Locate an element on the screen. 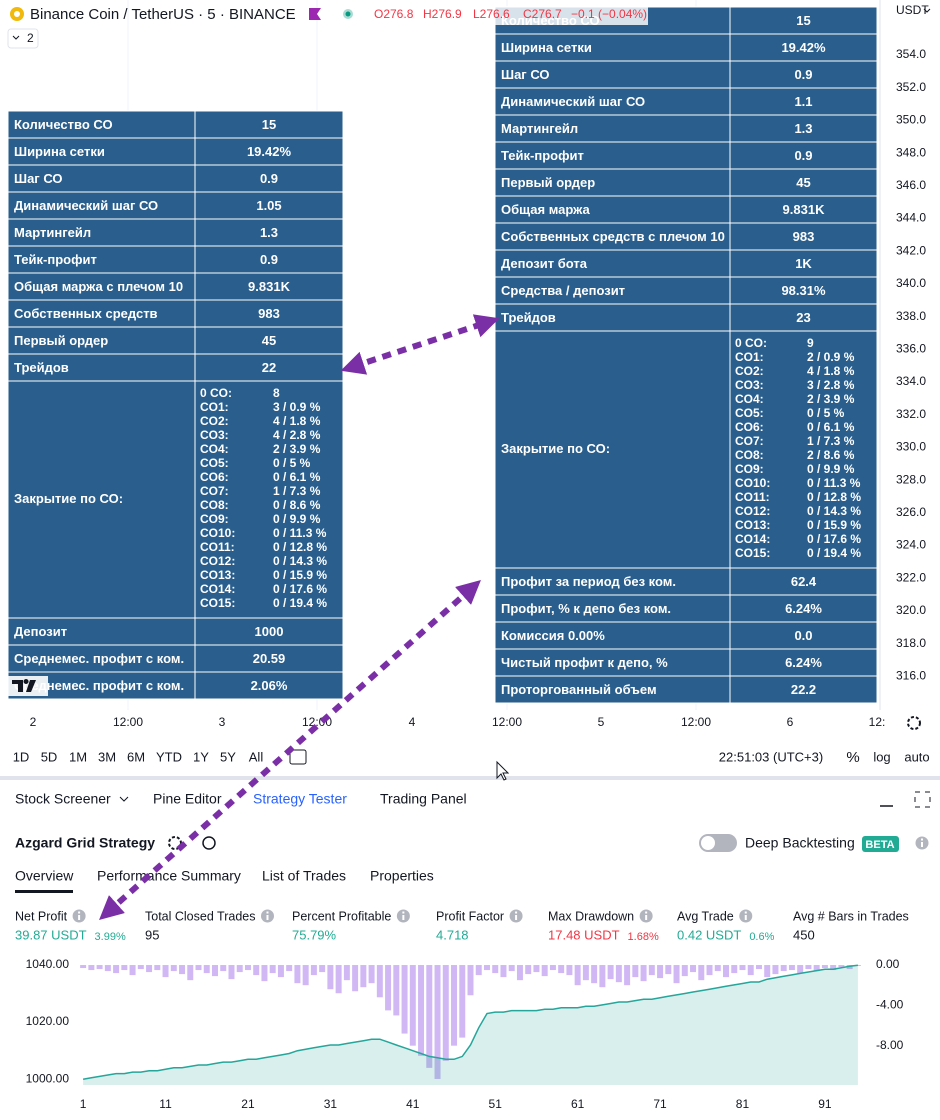 The image size is (940, 1120). range-button: 6M is located at coordinates (136, 756).